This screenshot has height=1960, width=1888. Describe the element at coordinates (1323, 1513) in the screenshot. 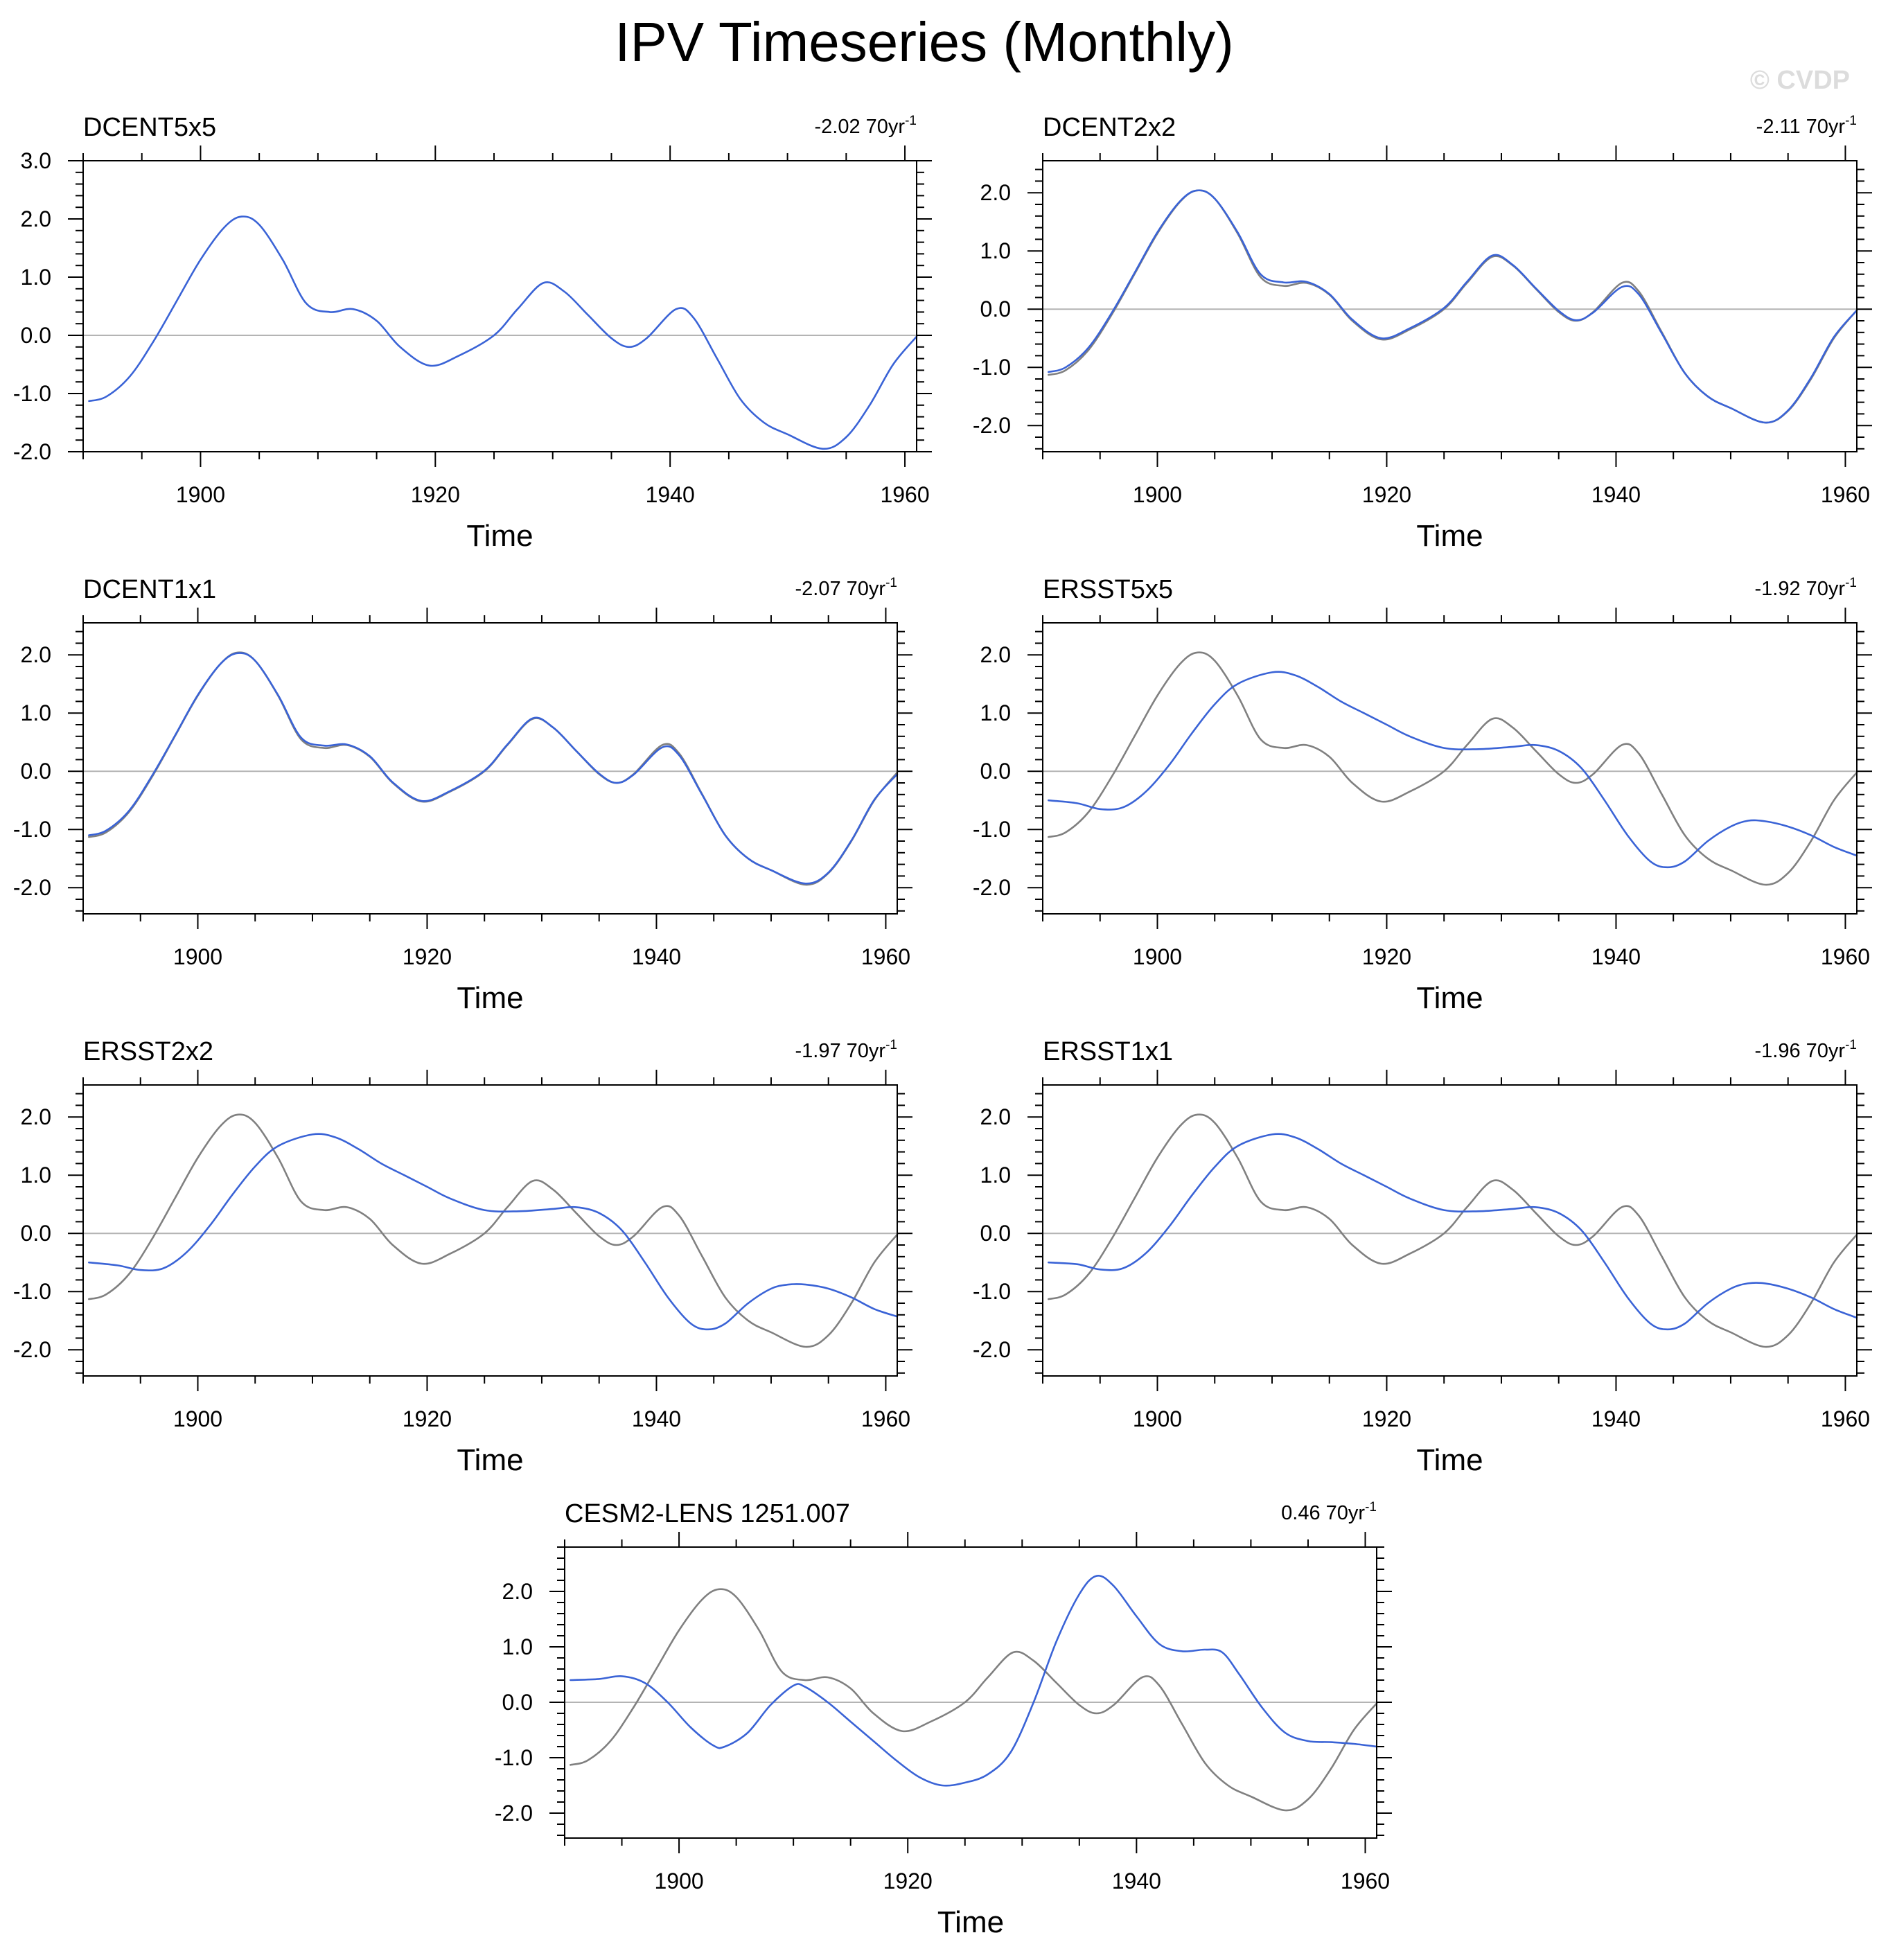

I see `trend-value: 0.46 70yr` at that location.